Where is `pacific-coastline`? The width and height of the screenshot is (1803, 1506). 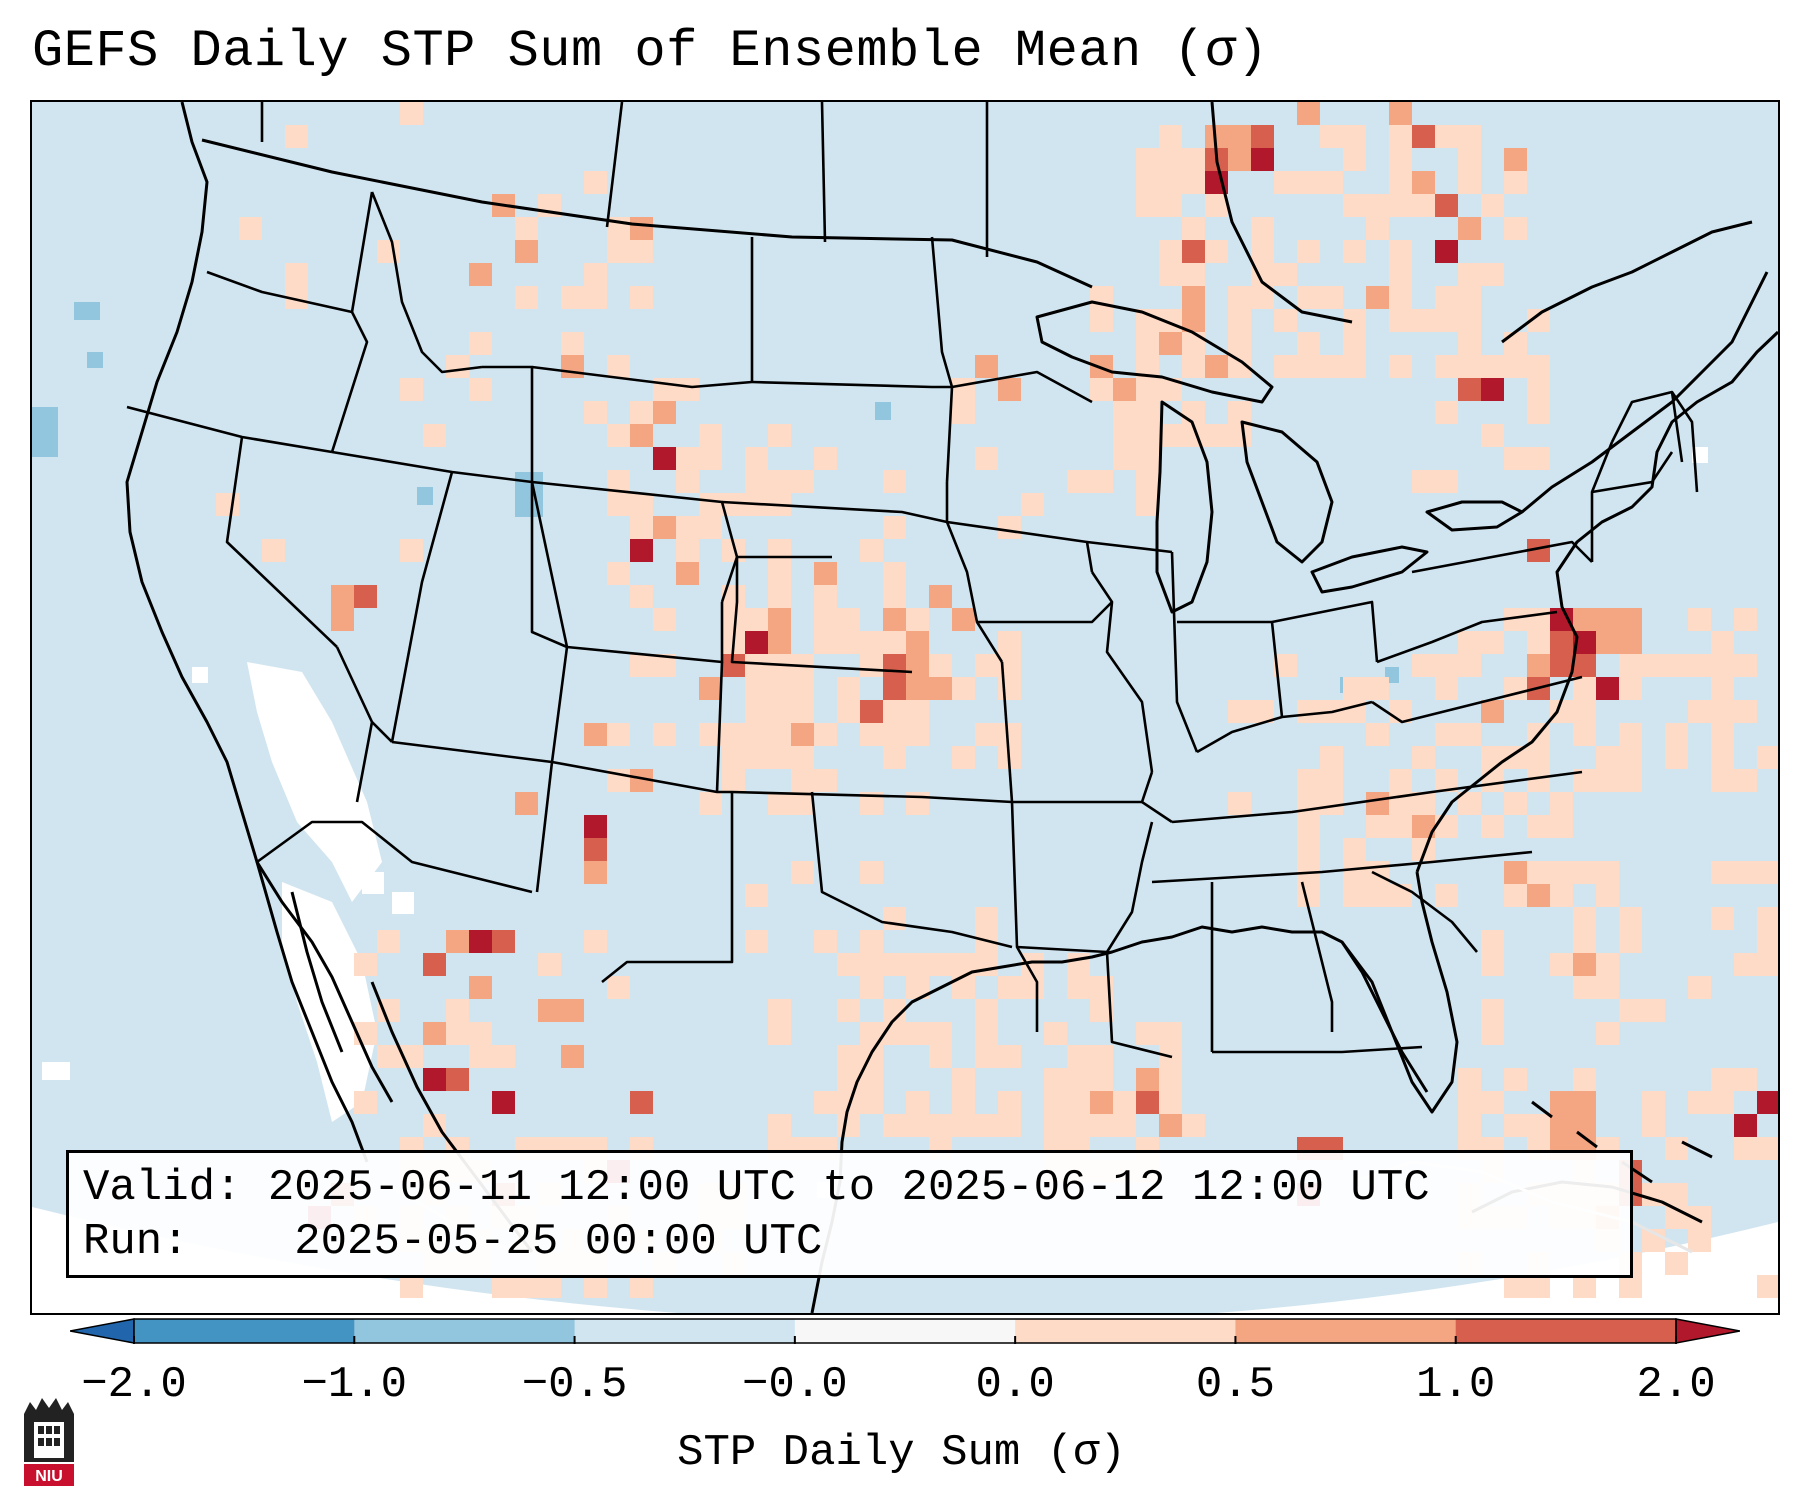
pacific-coastline is located at coordinates (259, 602).